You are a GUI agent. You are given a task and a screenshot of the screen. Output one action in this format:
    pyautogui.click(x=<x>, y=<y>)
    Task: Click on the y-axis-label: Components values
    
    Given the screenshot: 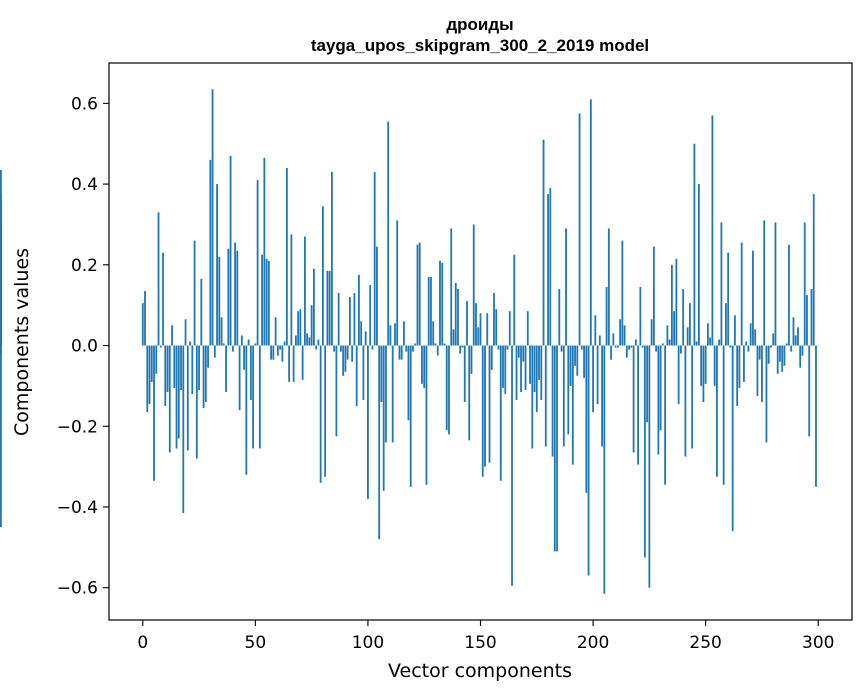 What is the action you would take?
    pyautogui.click(x=22, y=342)
    